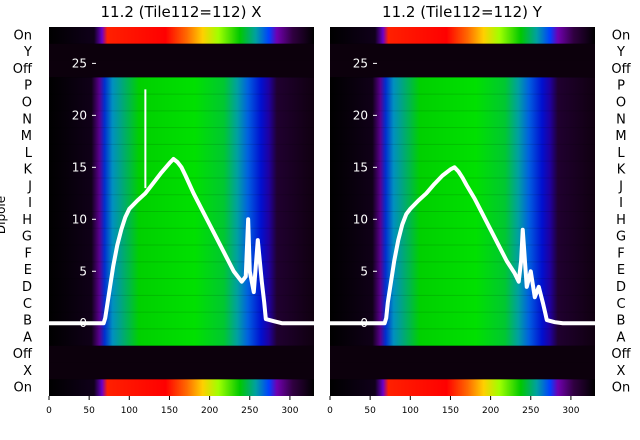 The image size is (640, 440). I want to click on y-axis-label: Dipole, so click(4, 215).